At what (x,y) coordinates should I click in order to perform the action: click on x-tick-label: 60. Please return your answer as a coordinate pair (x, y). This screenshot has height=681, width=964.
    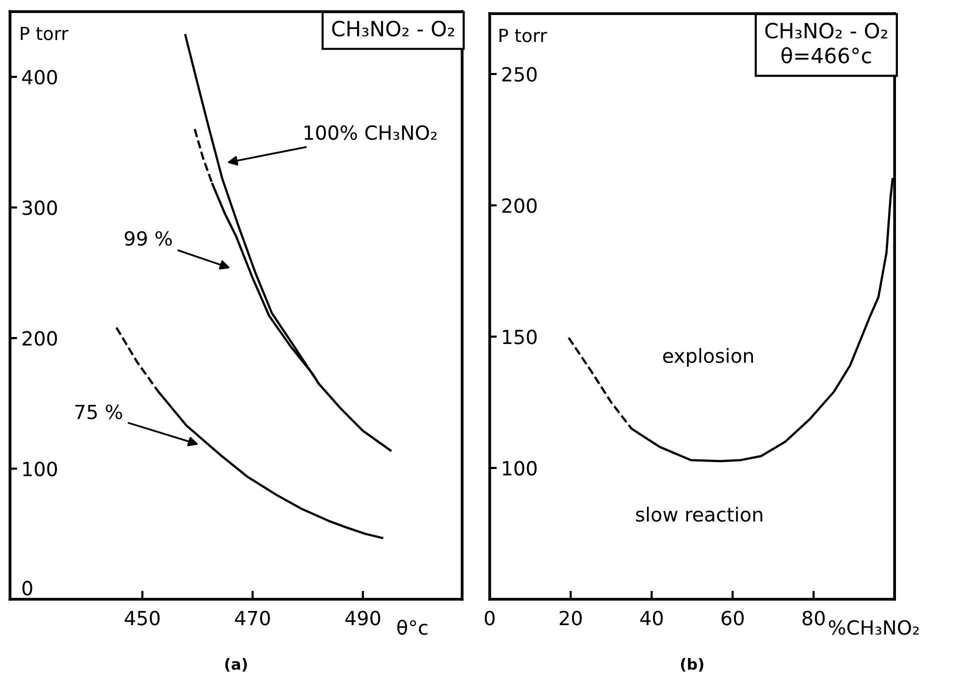
    Looking at the image, I should click on (733, 618).